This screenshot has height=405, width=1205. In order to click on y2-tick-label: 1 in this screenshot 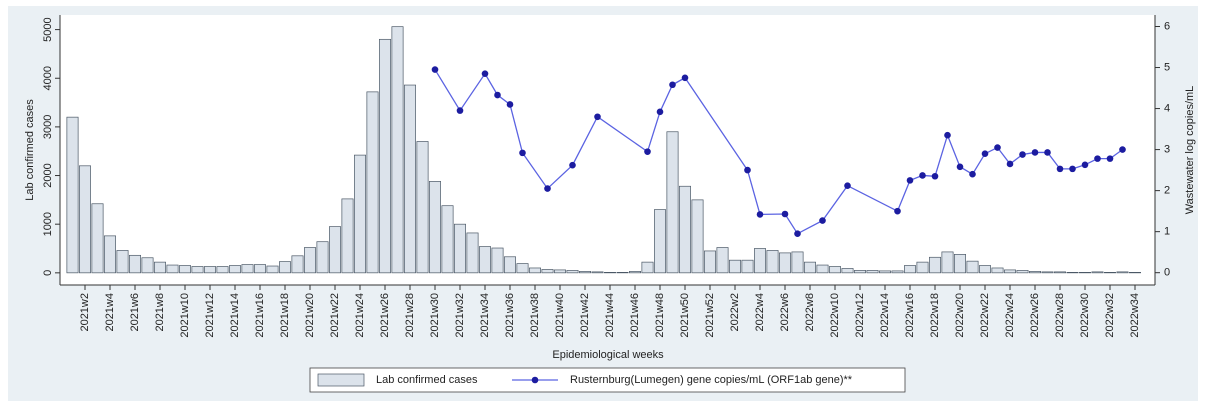, I will do `click(1167, 232)`.